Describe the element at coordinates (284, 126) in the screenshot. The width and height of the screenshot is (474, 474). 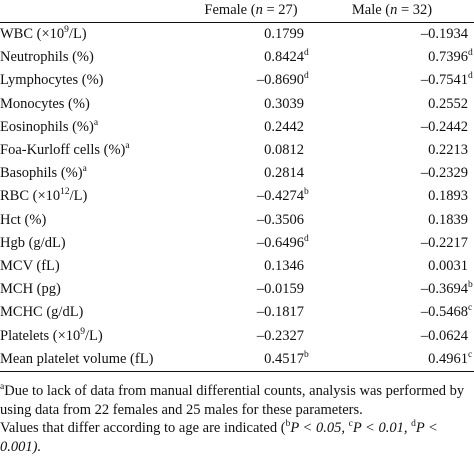
I see `female-value: 0.2442` at that location.